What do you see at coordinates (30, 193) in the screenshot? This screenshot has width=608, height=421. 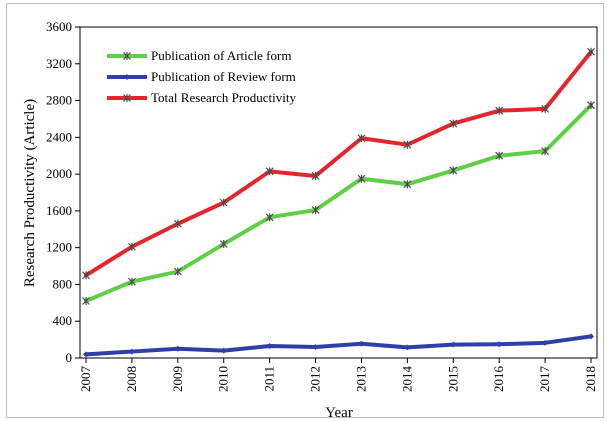 I see `y-axis-title: Research Productivity (Article)` at bounding box center [30, 193].